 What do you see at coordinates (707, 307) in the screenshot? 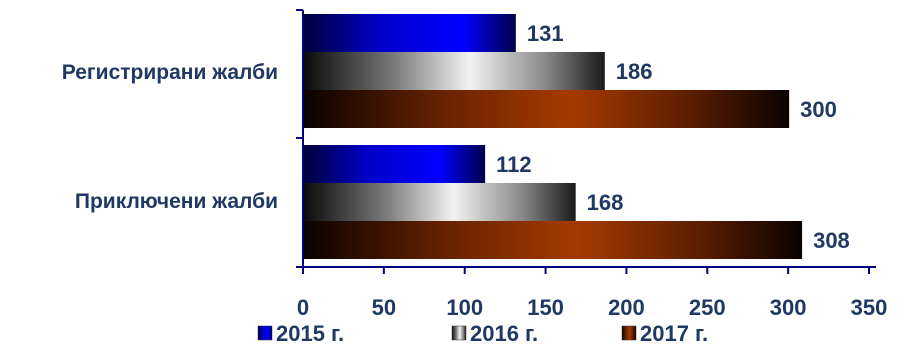
I see `x-tick-label: 250` at bounding box center [707, 307].